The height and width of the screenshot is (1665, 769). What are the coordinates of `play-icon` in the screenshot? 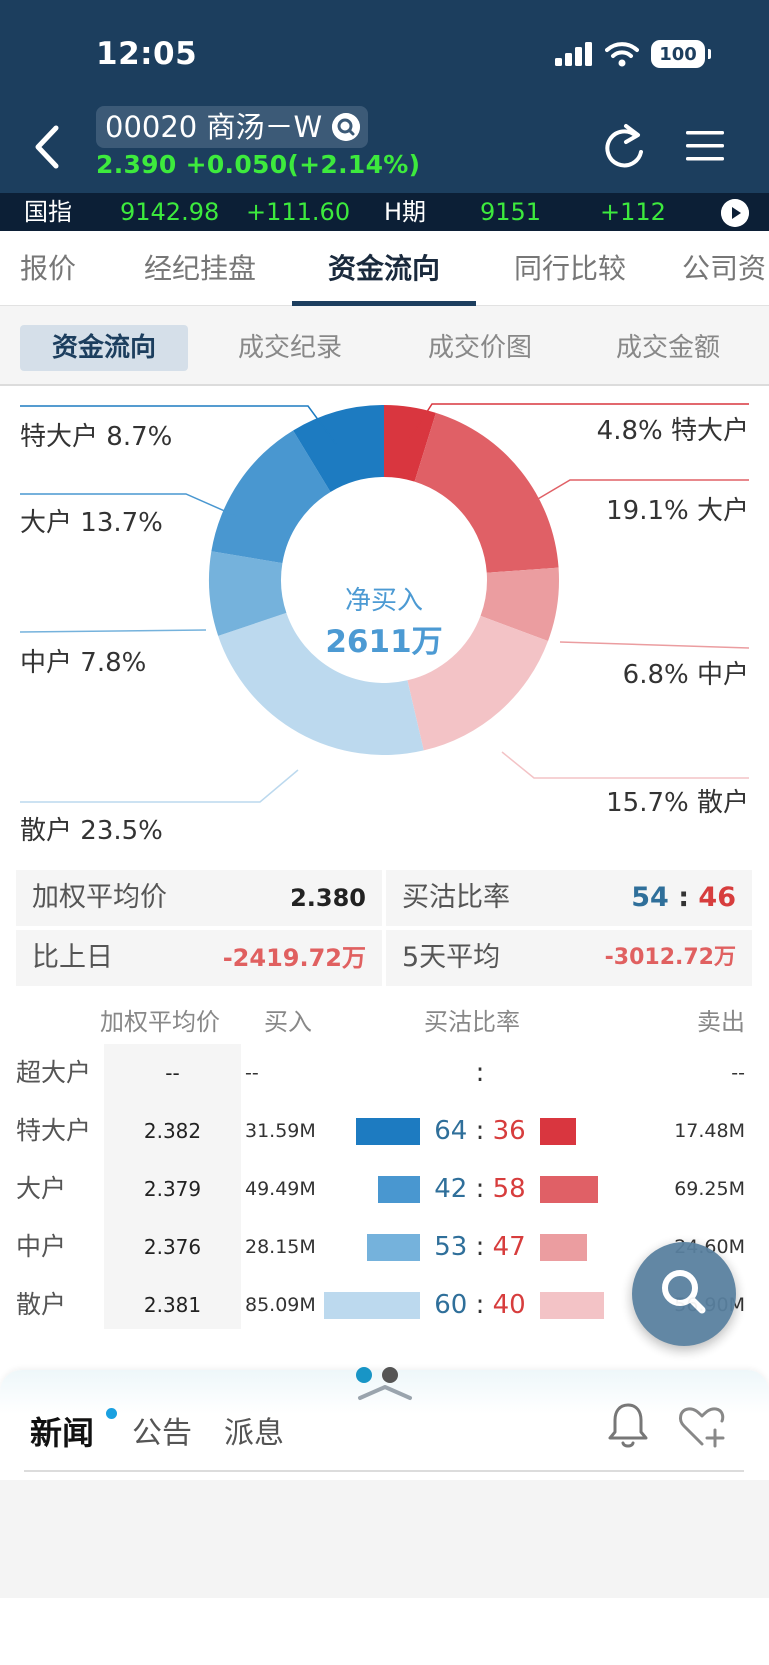 It's located at (735, 213).